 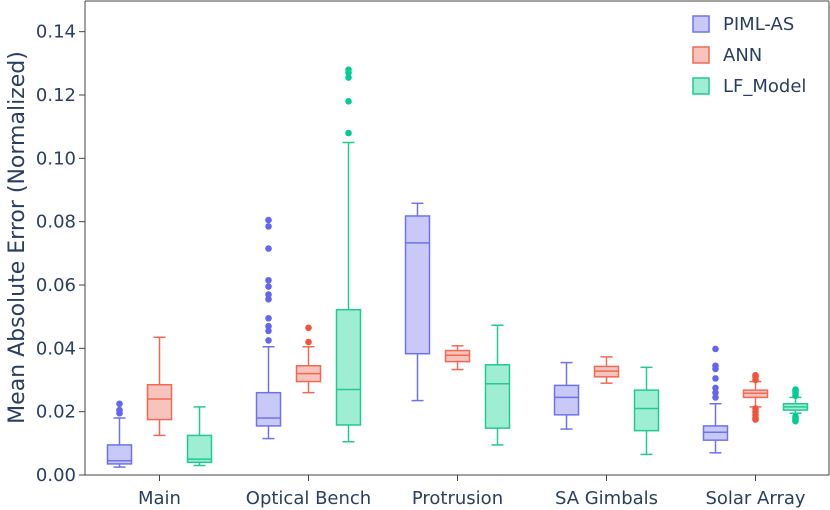 I want to click on x-tick-label: Optical Bench, so click(x=308, y=498).